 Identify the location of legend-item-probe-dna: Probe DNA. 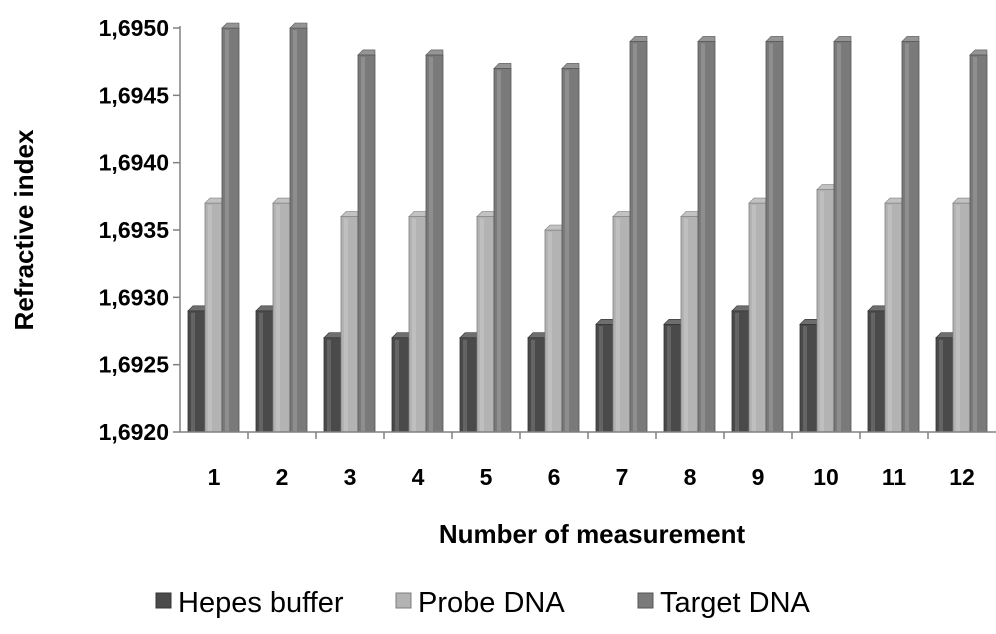
(480, 603).